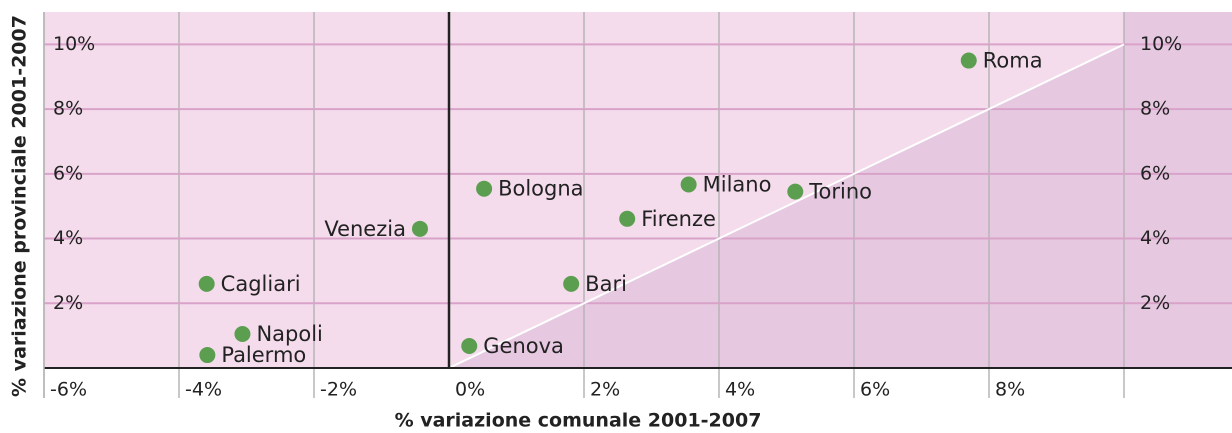 This screenshot has height=433, width=1232. What do you see at coordinates (74, 44) in the screenshot?
I see `y-tick-label: 10%` at bounding box center [74, 44].